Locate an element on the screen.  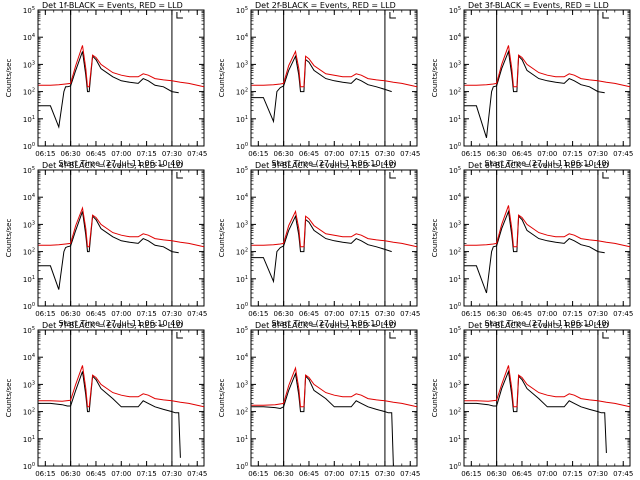
y-tick-label: 10¹ is located at coordinates (242, 439).